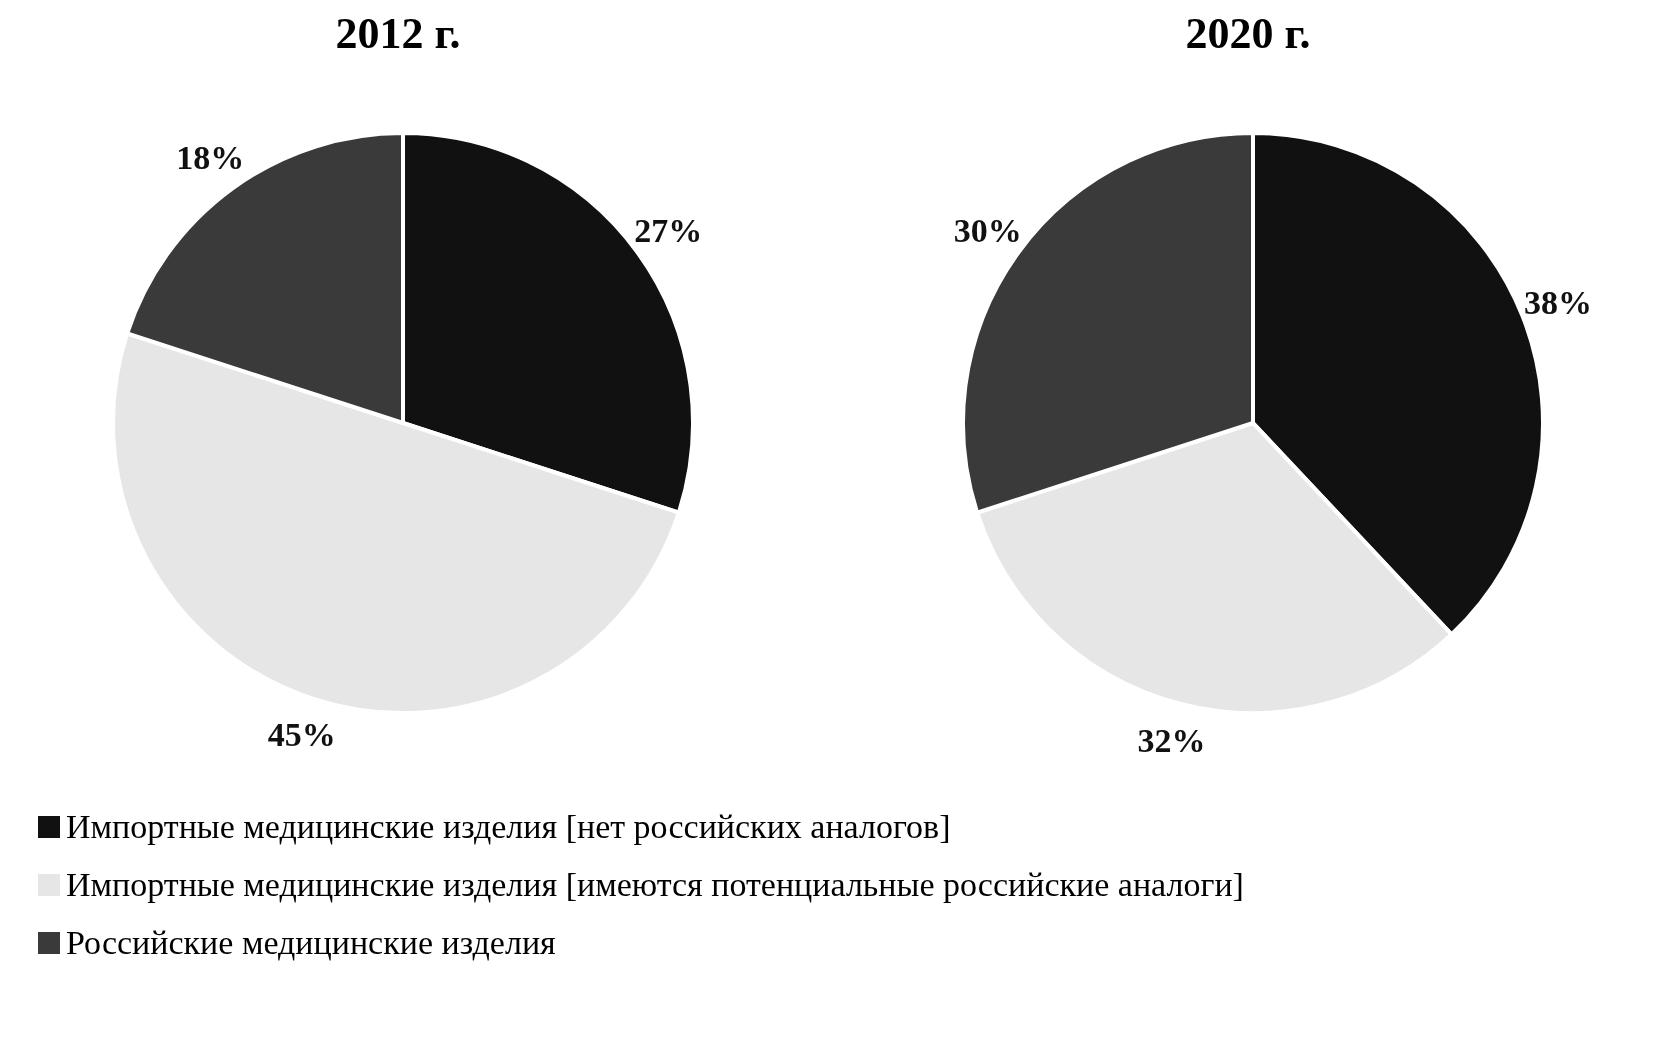 The image size is (1654, 1042). What do you see at coordinates (655, 885) in the screenshot?
I see `legend-label: Импортные медицинские изделия [имеются потенциальные российские аналоги]` at bounding box center [655, 885].